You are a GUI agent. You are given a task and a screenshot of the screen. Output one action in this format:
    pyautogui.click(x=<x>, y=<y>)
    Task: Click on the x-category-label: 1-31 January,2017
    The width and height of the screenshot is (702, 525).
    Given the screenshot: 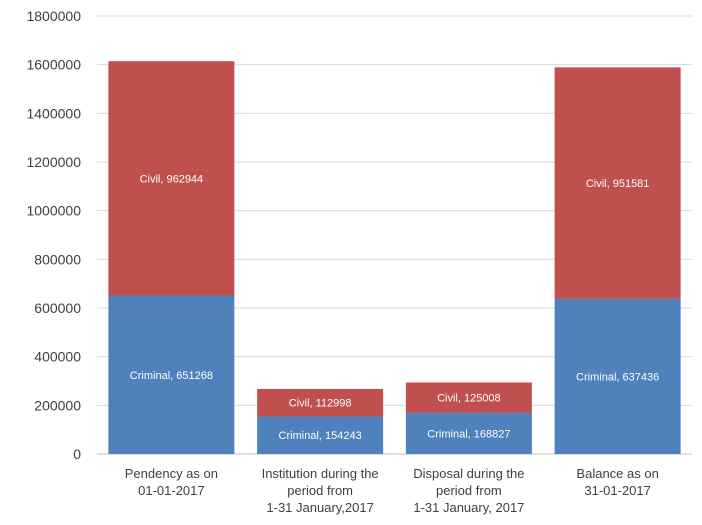 What is the action you would take?
    pyautogui.click(x=319, y=507)
    